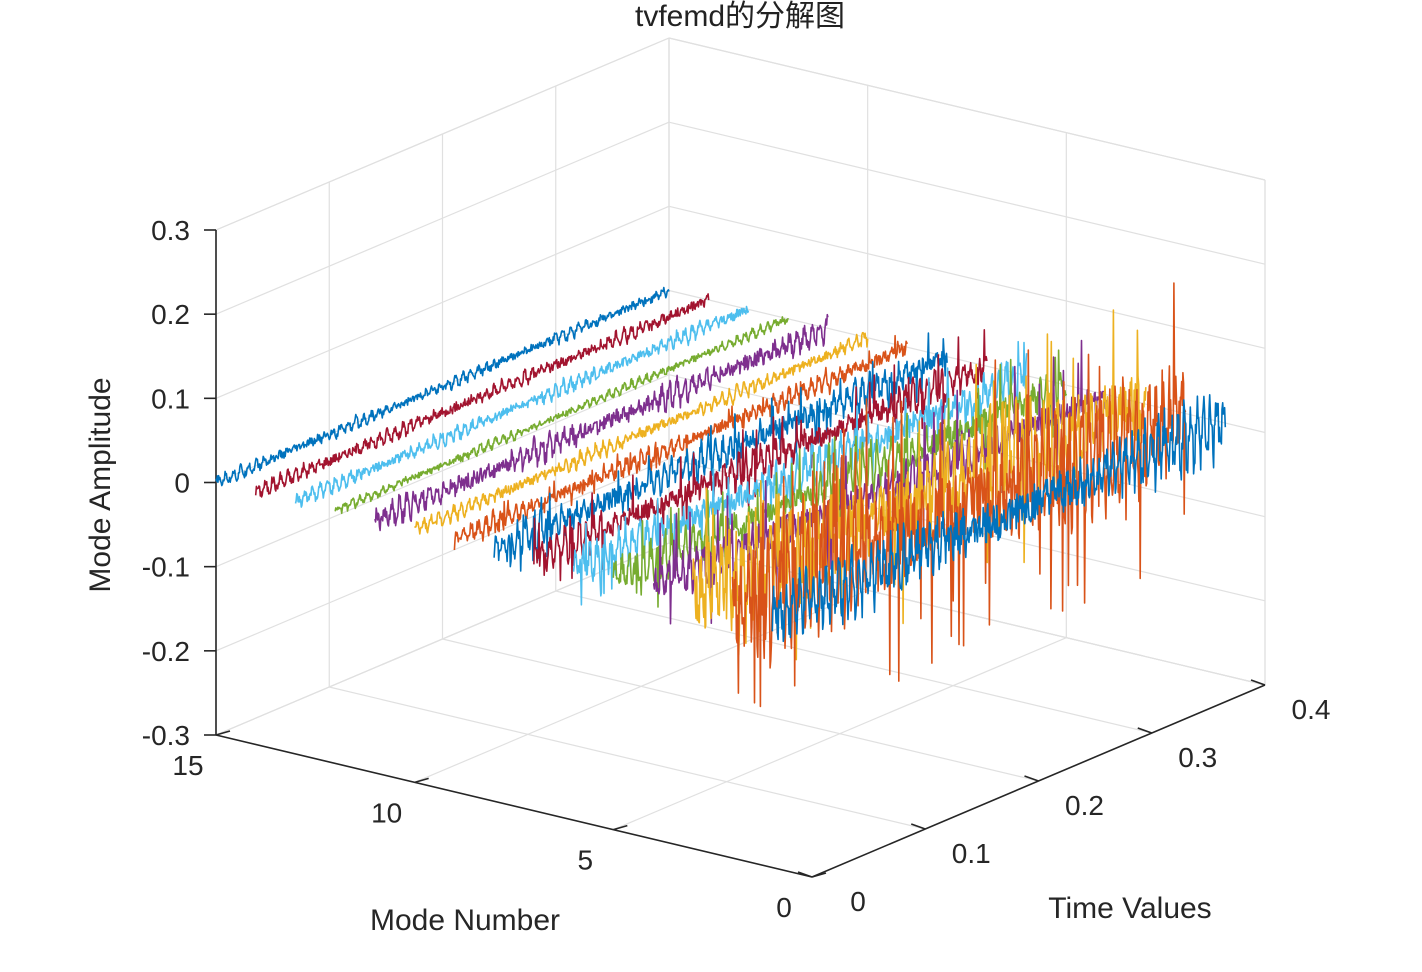  I want to click on amplitude-tick-label: -0.1, so click(166, 567).